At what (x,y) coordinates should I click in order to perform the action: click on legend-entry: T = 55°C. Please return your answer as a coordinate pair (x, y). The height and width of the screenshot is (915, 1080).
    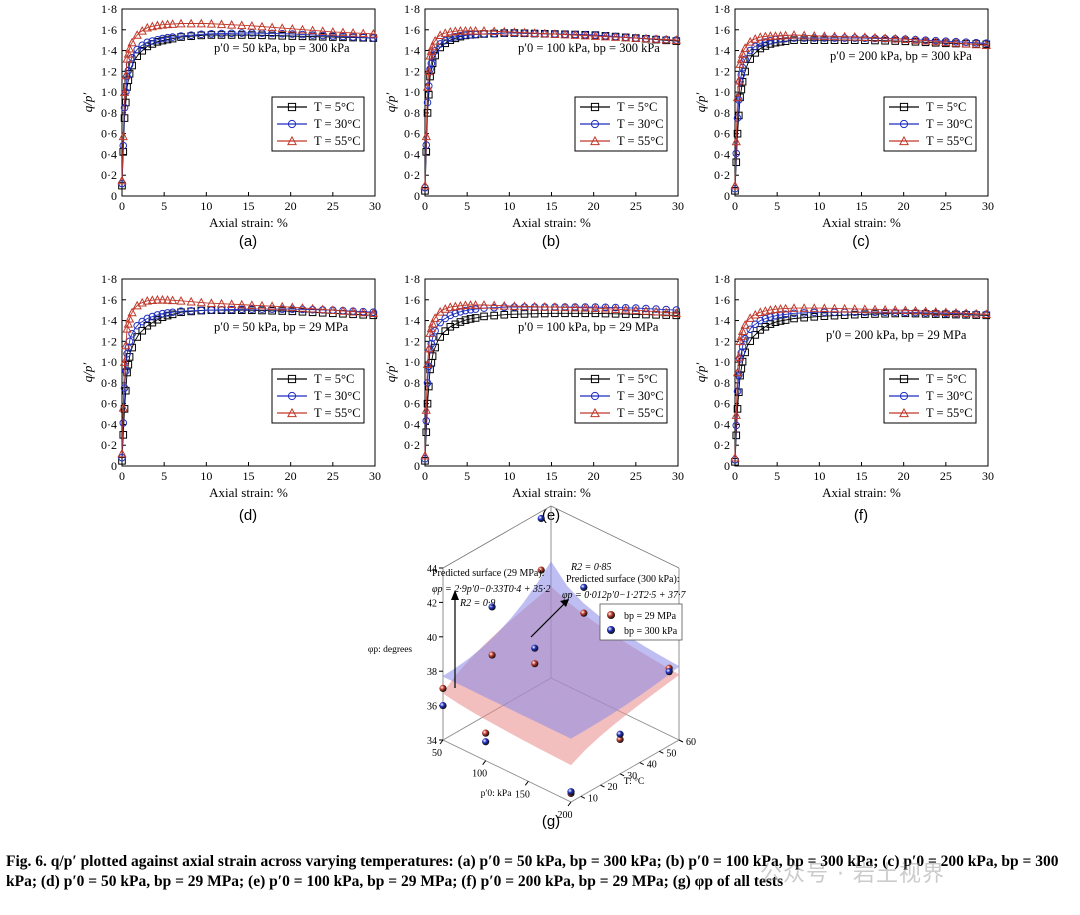
    Looking at the image, I should click on (337, 141).